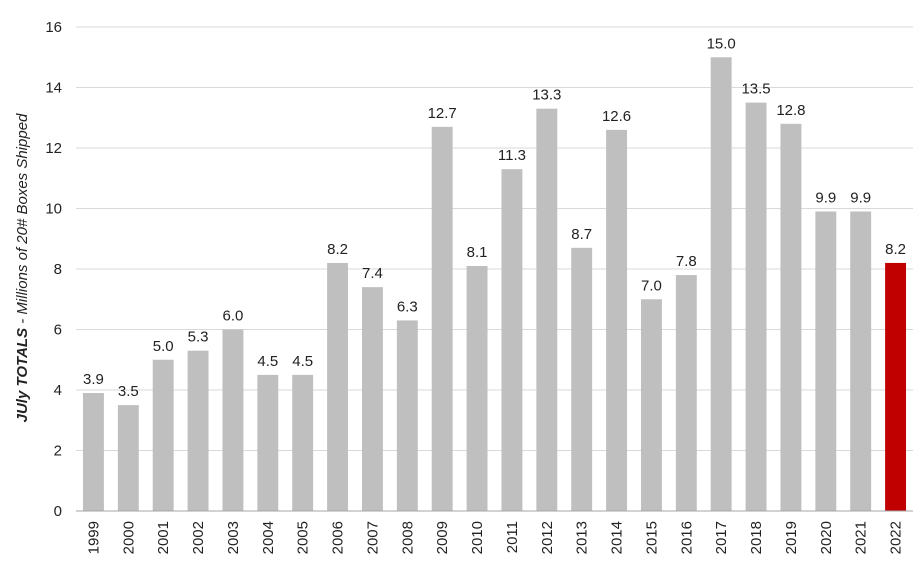 The width and height of the screenshot is (921, 586). I want to click on x-tick-label: 2019, so click(791, 537).